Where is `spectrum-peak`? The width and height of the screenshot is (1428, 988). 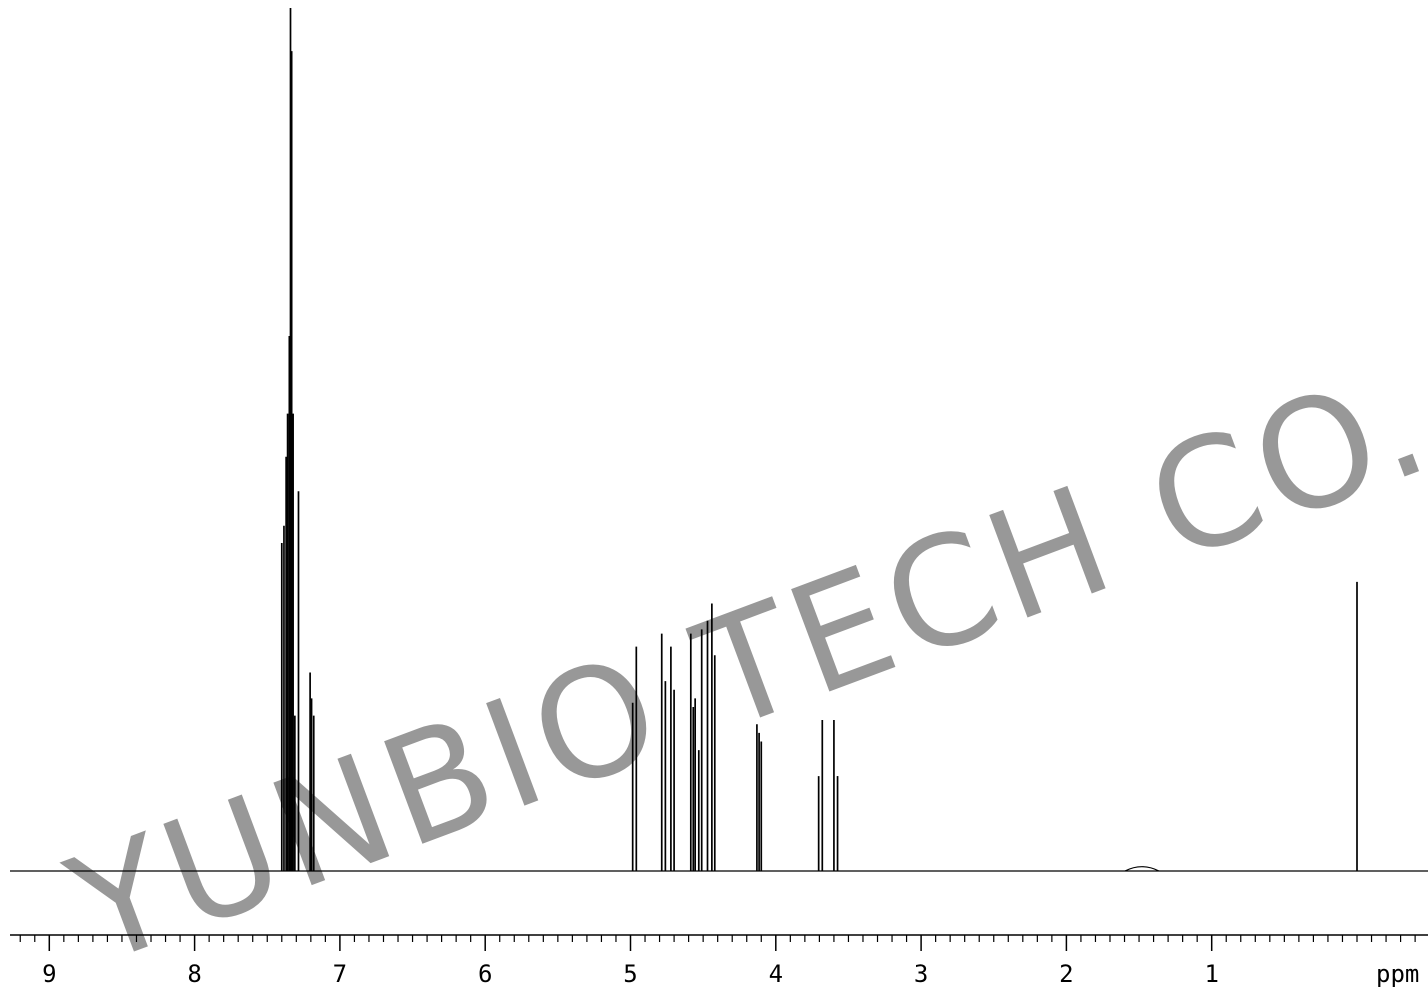 spectrum-peak is located at coordinates (1142, 869).